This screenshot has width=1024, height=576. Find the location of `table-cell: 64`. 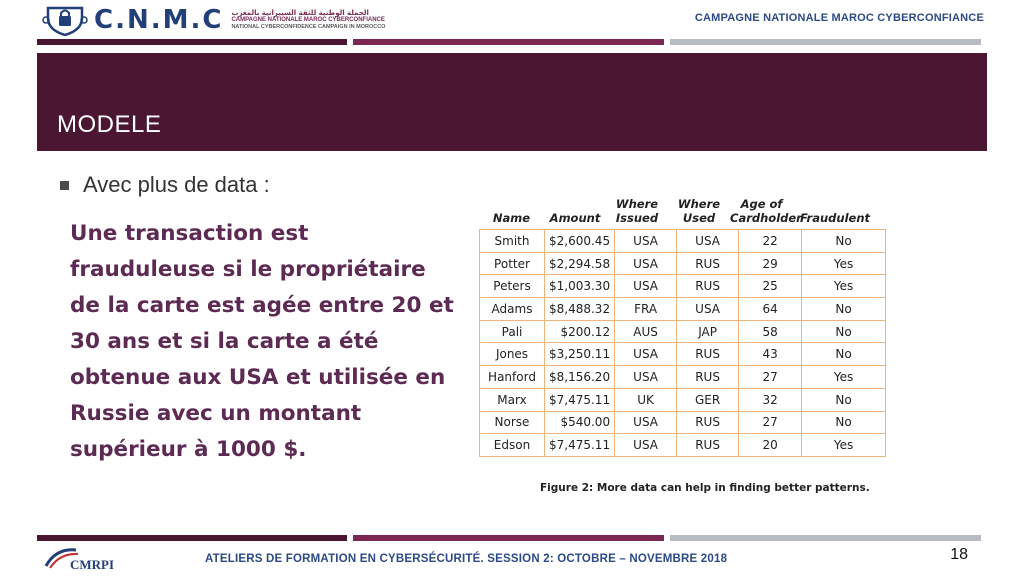

table-cell: 64 is located at coordinates (770, 309).